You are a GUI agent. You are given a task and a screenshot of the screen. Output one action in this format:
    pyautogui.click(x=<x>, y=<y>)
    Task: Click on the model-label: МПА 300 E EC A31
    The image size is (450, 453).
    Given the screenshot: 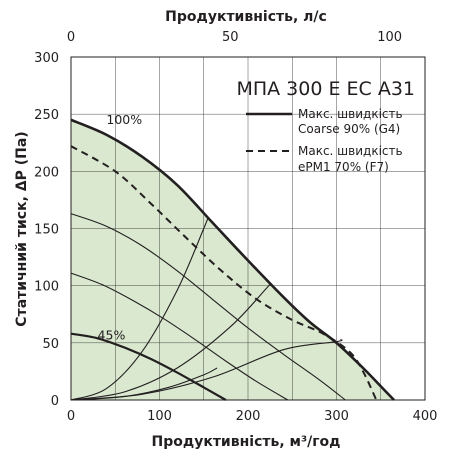 What is the action you would take?
    pyautogui.click(x=325, y=89)
    